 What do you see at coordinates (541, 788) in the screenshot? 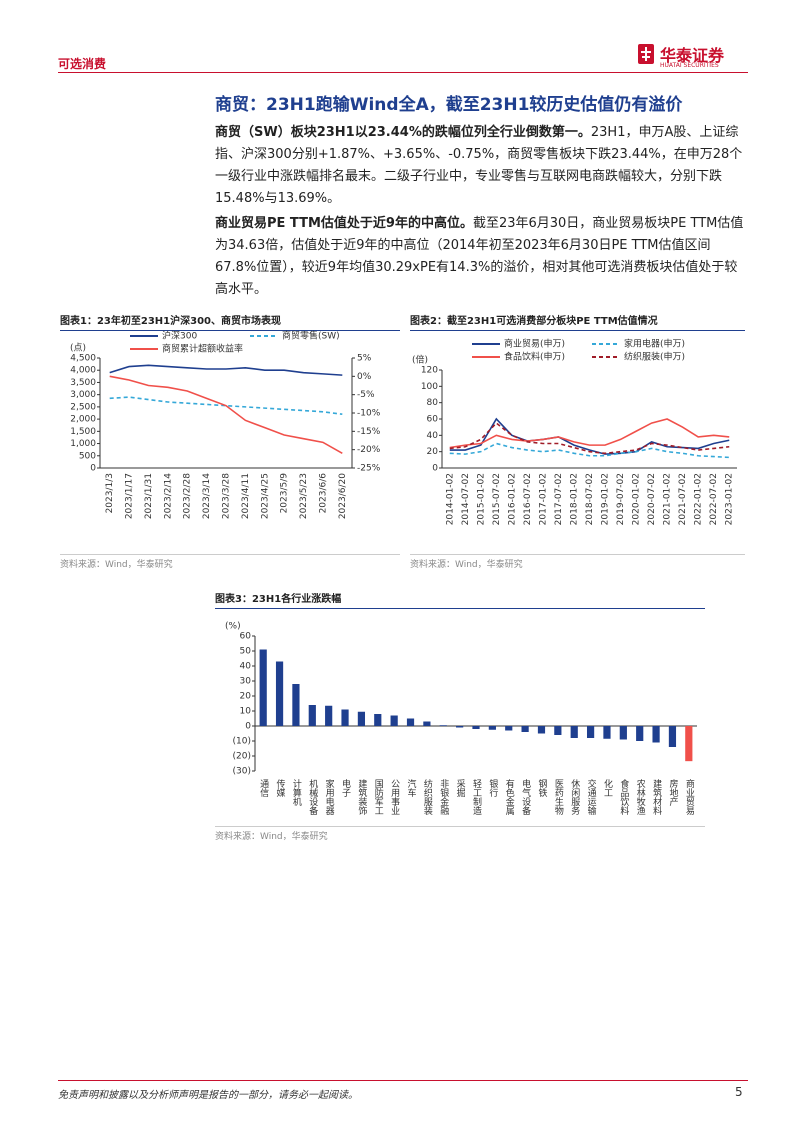
I see `x-tick-label: 钢铁` at bounding box center [541, 788].